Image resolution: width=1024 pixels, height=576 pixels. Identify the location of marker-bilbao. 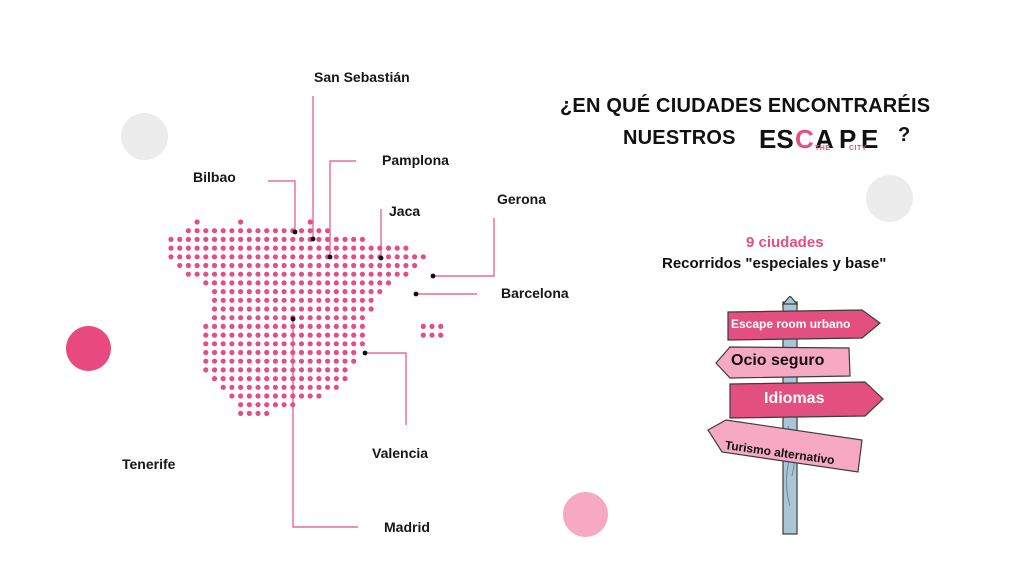
(295, 232).